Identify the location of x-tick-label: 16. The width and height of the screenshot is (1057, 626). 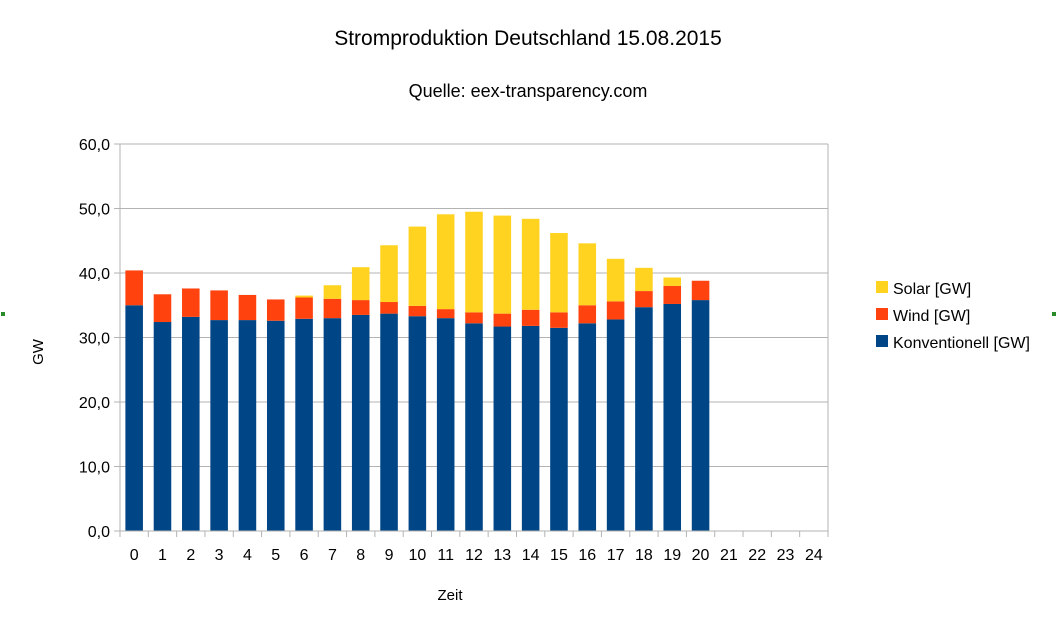
(587, 555).